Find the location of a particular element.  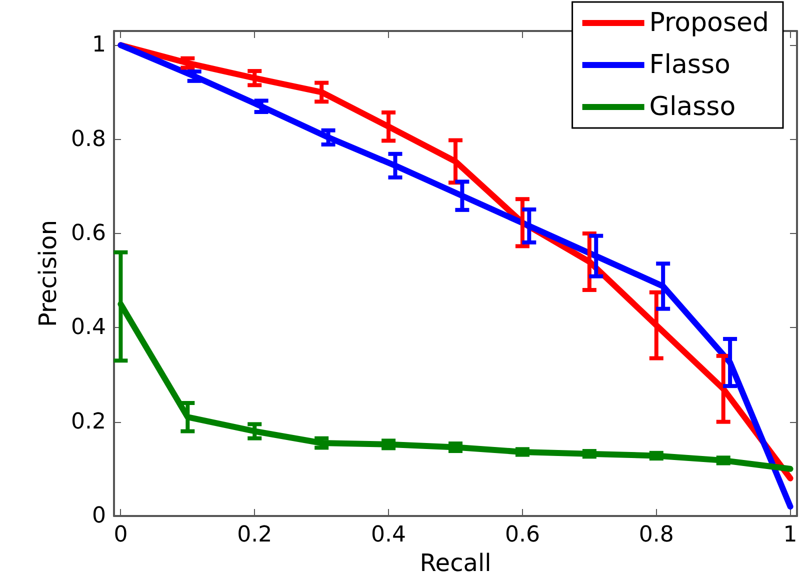

legend-label: Proposed is located at coordinates (709, 23).